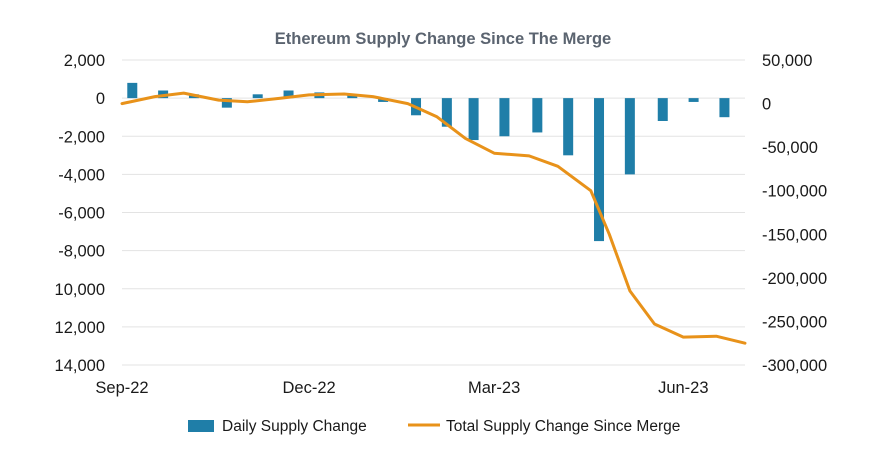 The image size is (886, 452). I want to click on right-tick-label: -50,000, so click(790, 148).